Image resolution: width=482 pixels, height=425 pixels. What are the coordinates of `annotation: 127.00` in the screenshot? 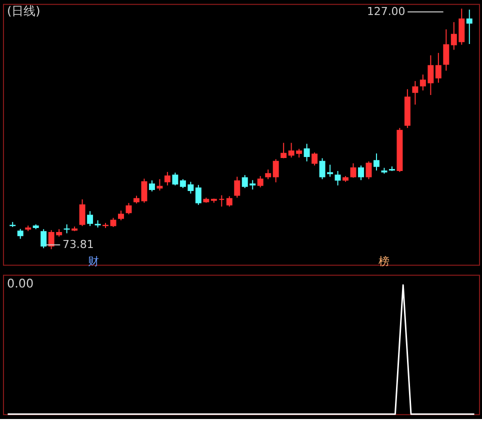 It's located at (386, 11).